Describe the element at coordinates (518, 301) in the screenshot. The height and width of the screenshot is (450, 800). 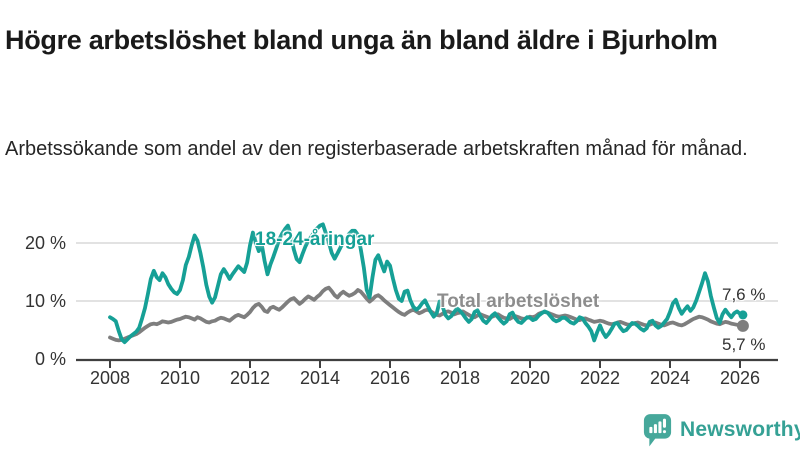
I see `series-label-total: Total arbetslöshet` at that location.